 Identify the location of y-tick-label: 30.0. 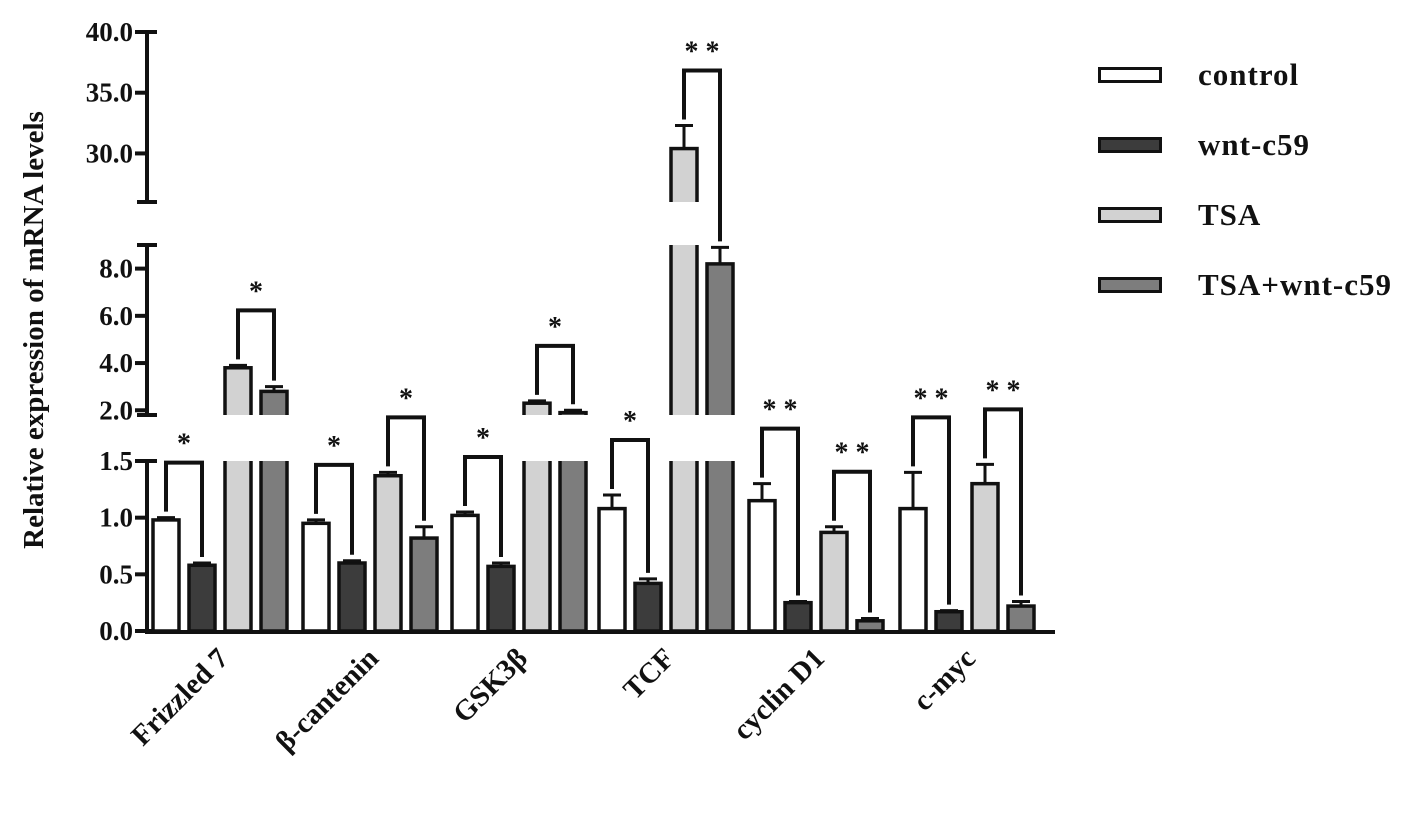
(109, 153).